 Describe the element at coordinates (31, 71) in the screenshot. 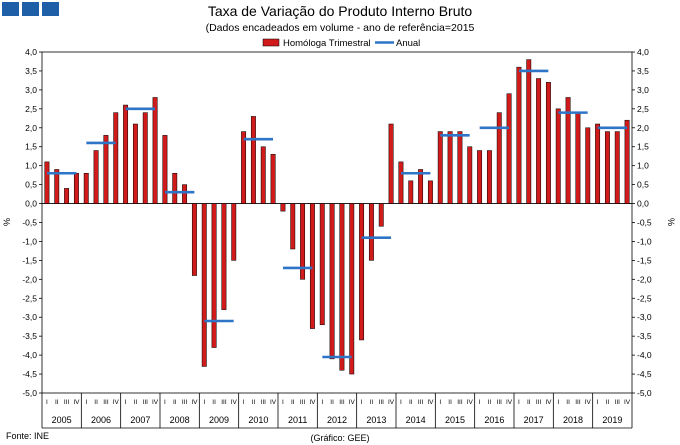

I see `y-tick-label-left: 3,5` at that location.